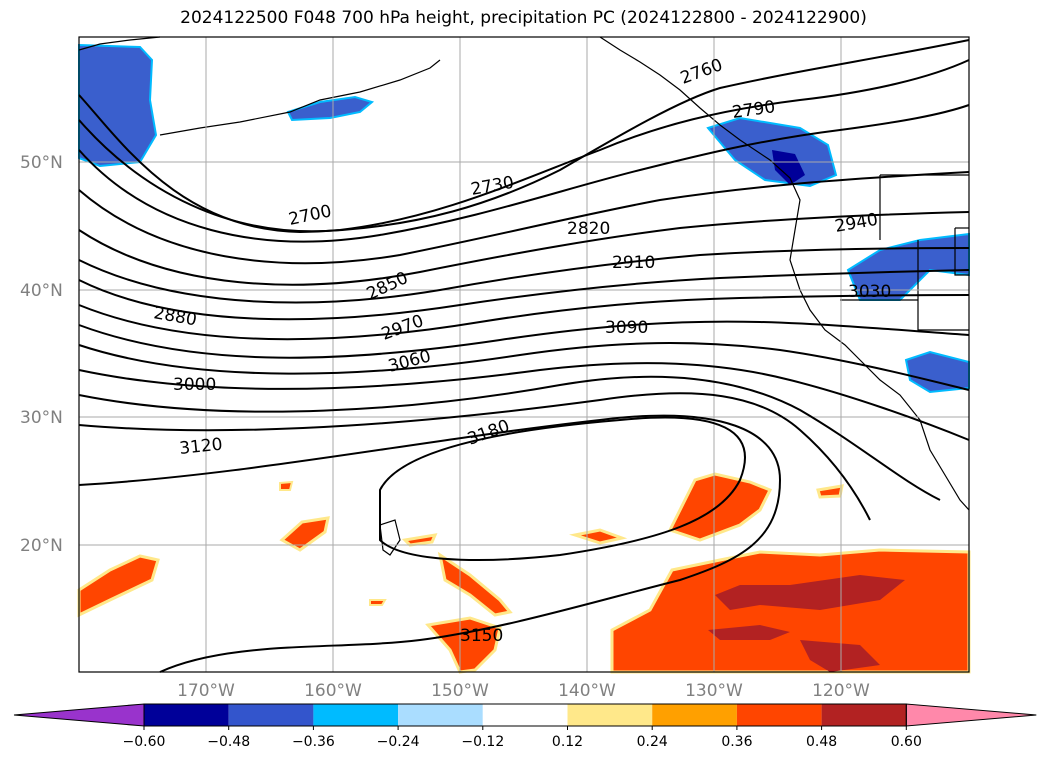 Image resolution: width=1047 pixels, height=765 pixels. Describe the element at coordinates (398, 742) in the screenshot. I see `colorbar-tick-label: −0.24` at that location.